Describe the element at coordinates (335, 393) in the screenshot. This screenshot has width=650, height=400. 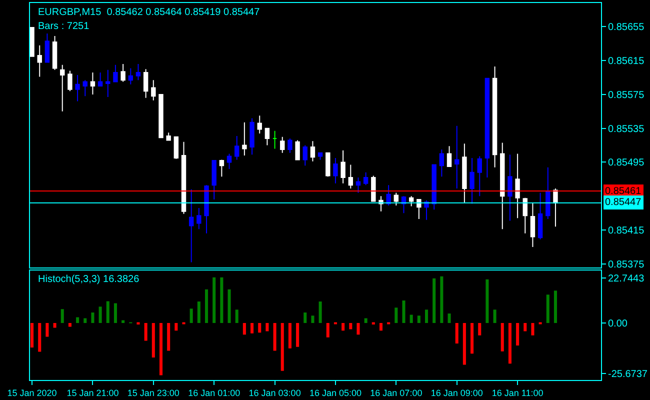
I see `x-tick-label: 16 Jan 05:00` at that location.